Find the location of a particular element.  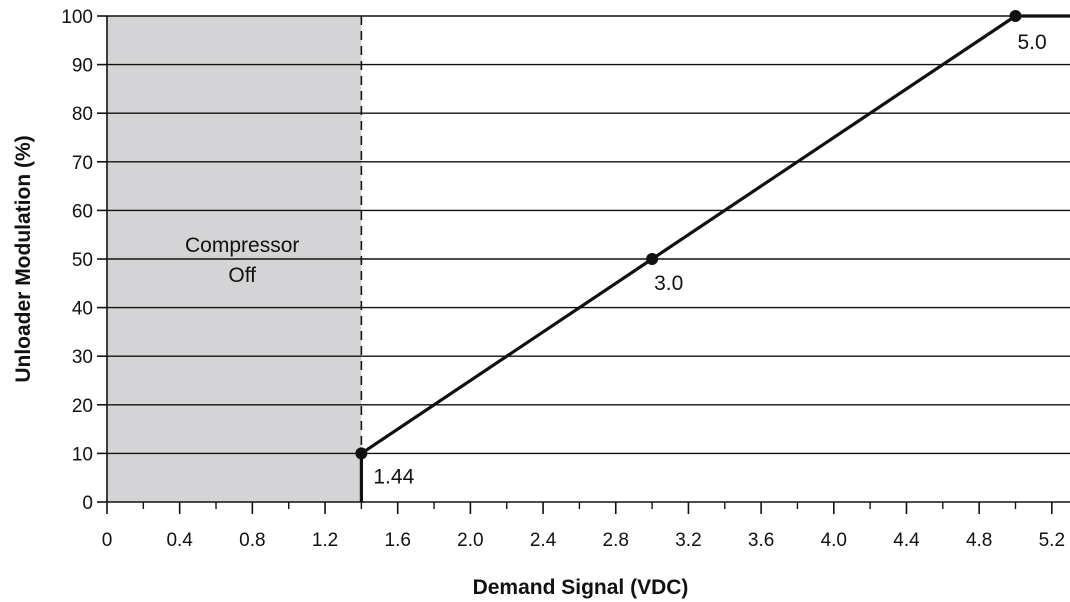

y-tick-label: 0 is located at coordinates (87, 503).